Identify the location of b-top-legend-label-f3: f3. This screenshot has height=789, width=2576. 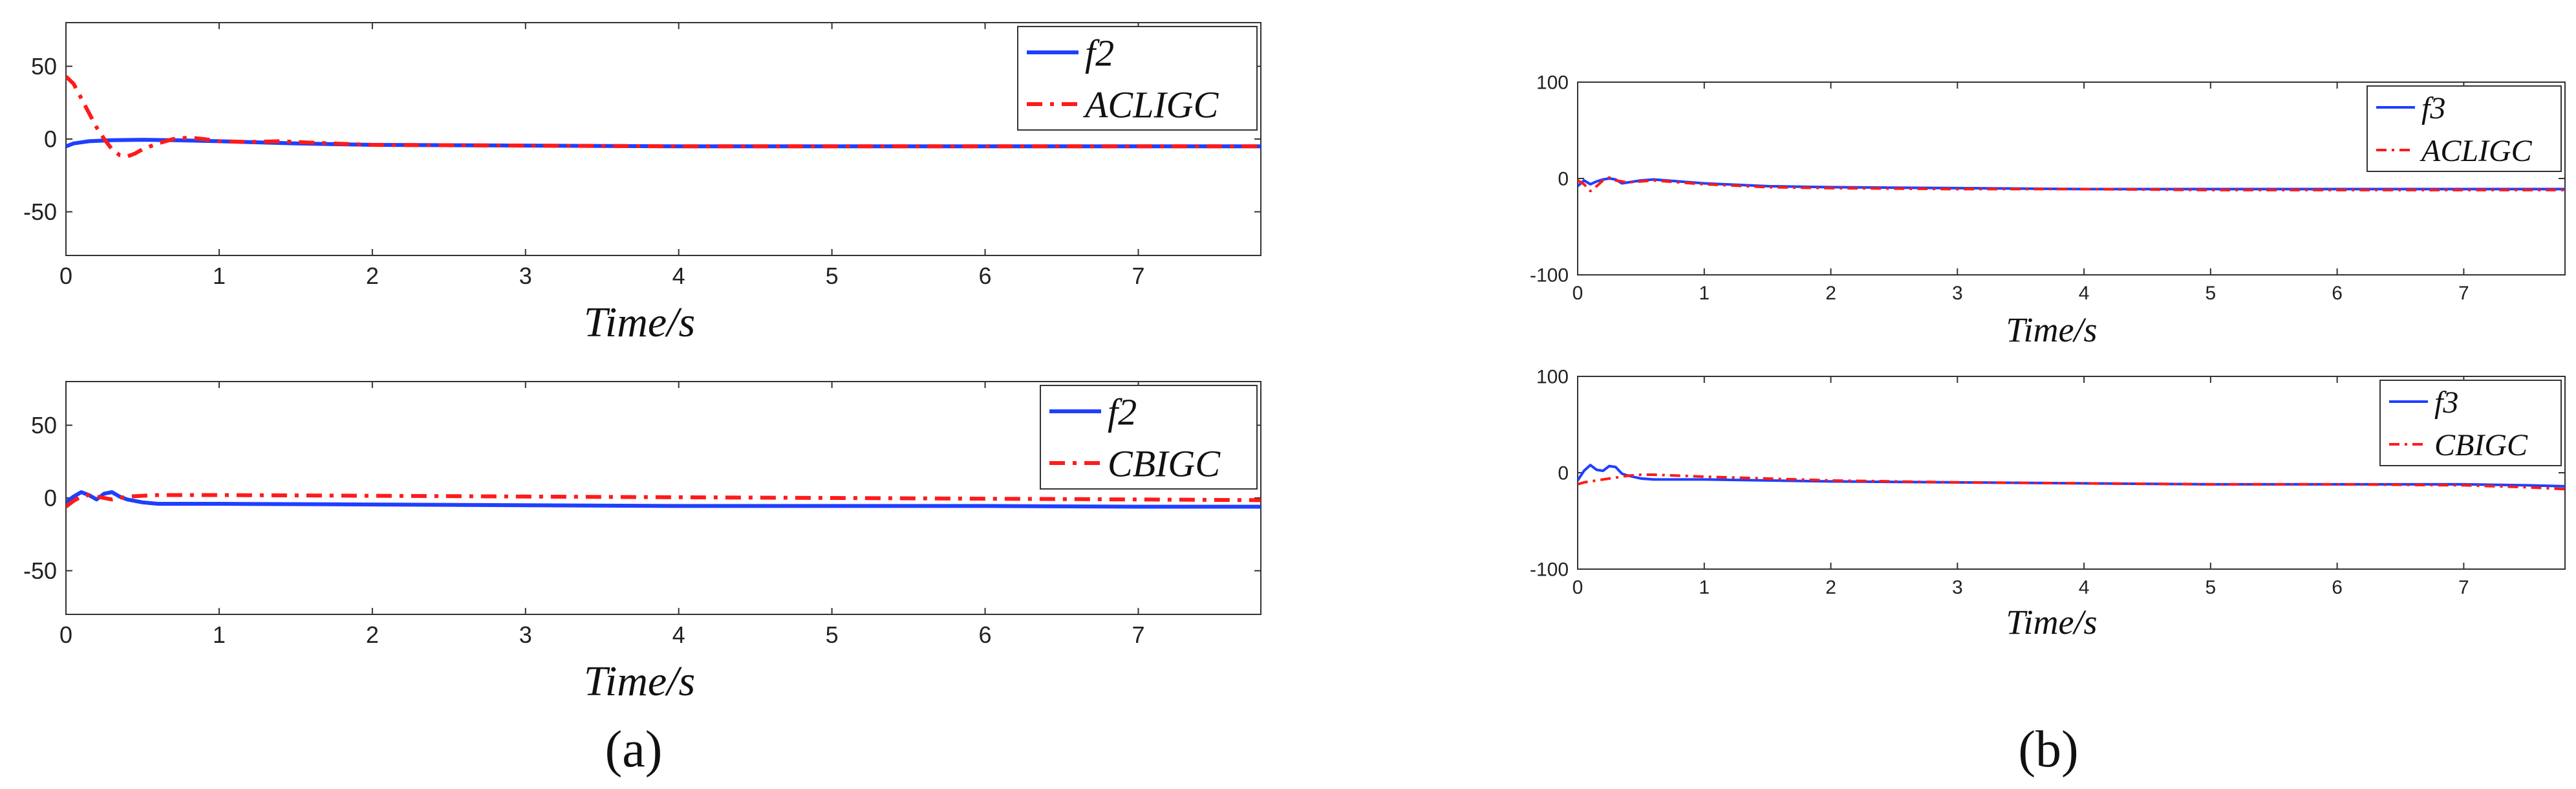
(2433, 108).